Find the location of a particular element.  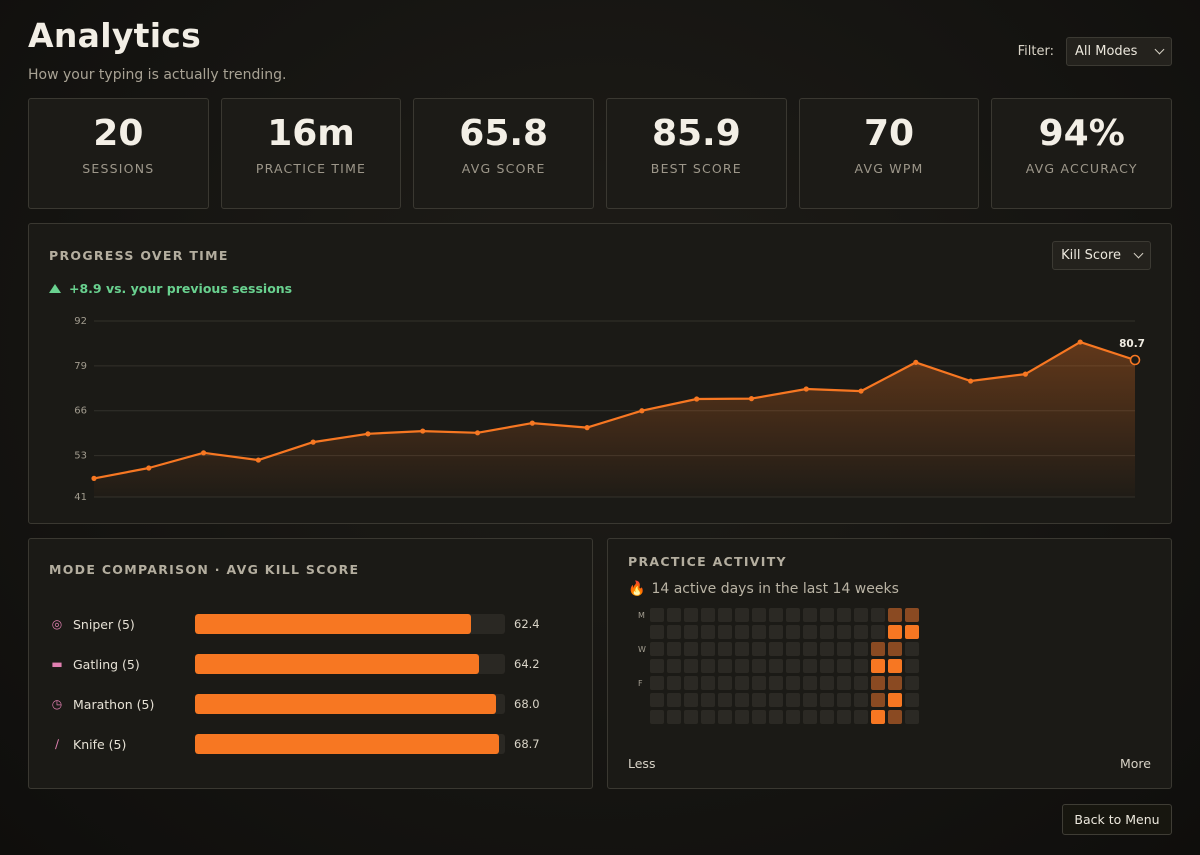

mode-value: 68.0 is located at coordinates (527, 704).